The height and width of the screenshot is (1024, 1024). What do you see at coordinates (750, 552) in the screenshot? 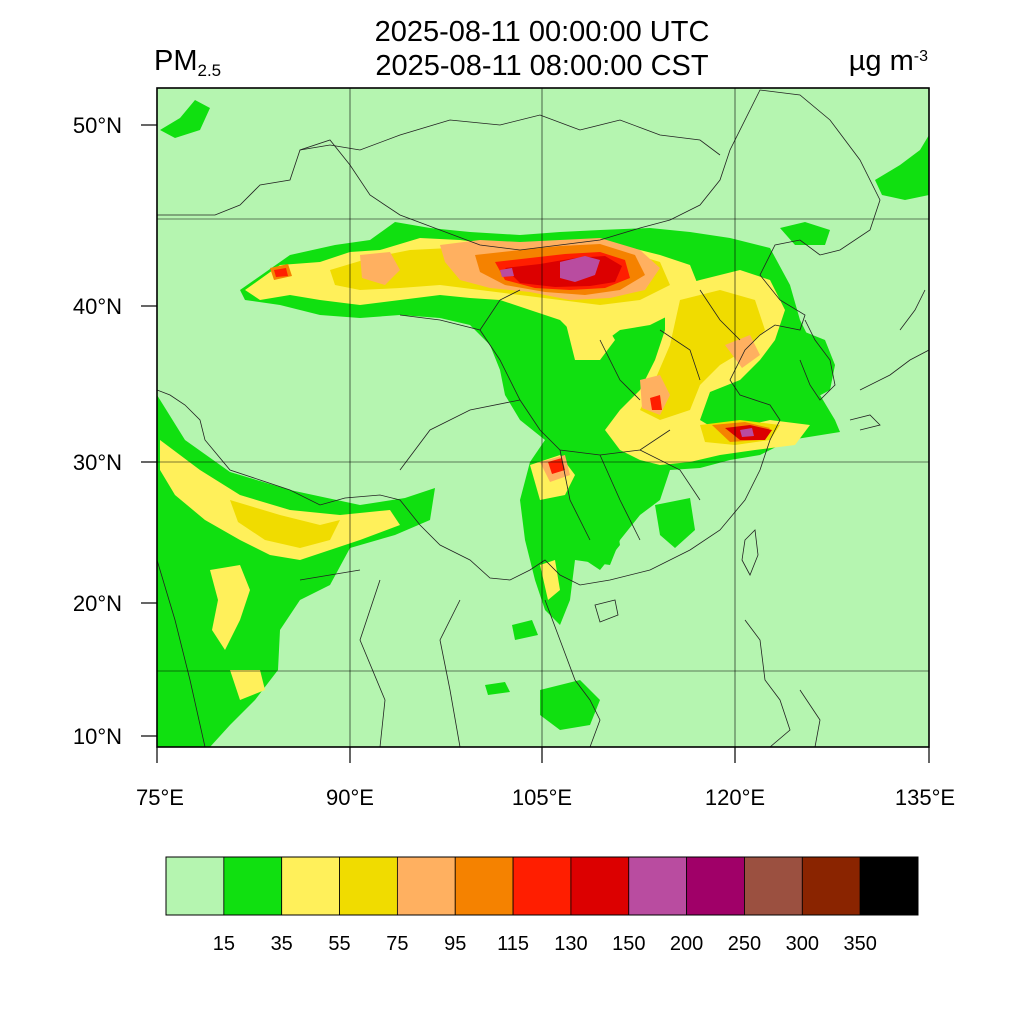
I see `taiwan-coast` at bounding box center [750, 552].